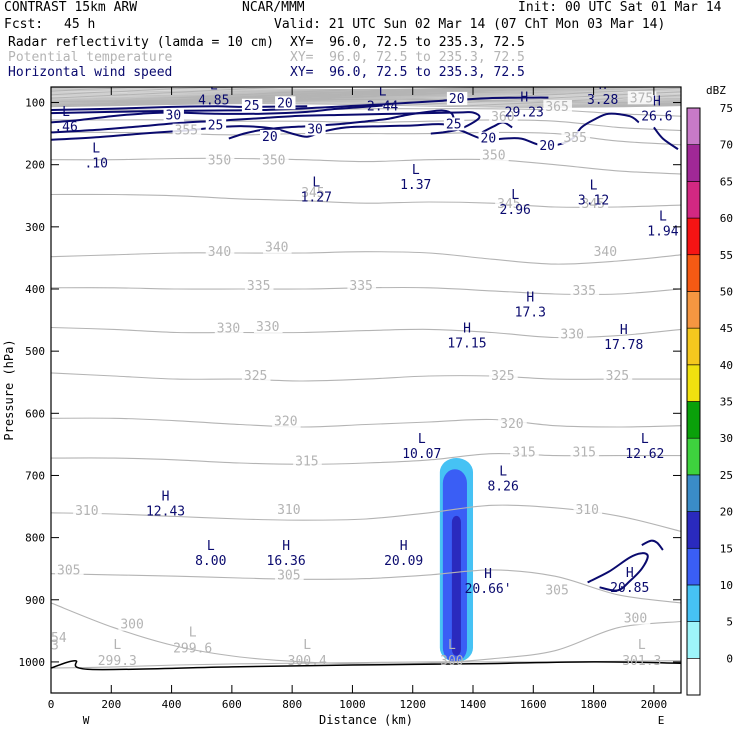  Describe the element at coordinates (726, 291) in the screenshot. I see `colorbar-level-label: 50` at that location.